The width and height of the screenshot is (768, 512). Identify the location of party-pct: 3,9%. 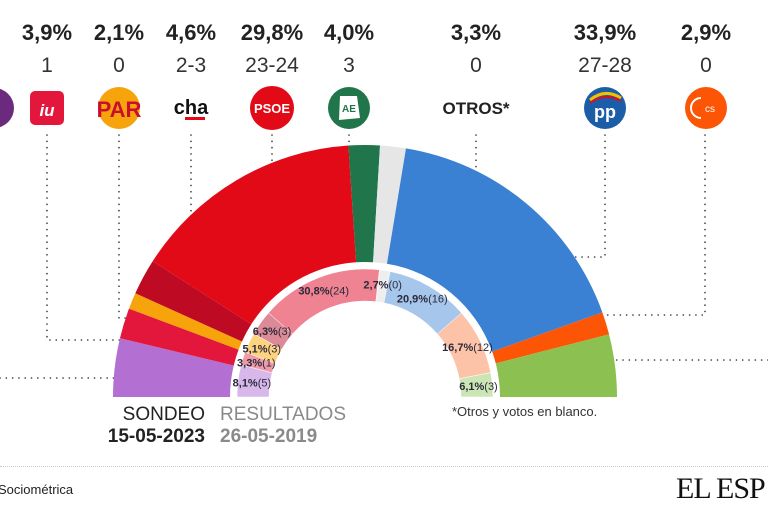
(47, 32).